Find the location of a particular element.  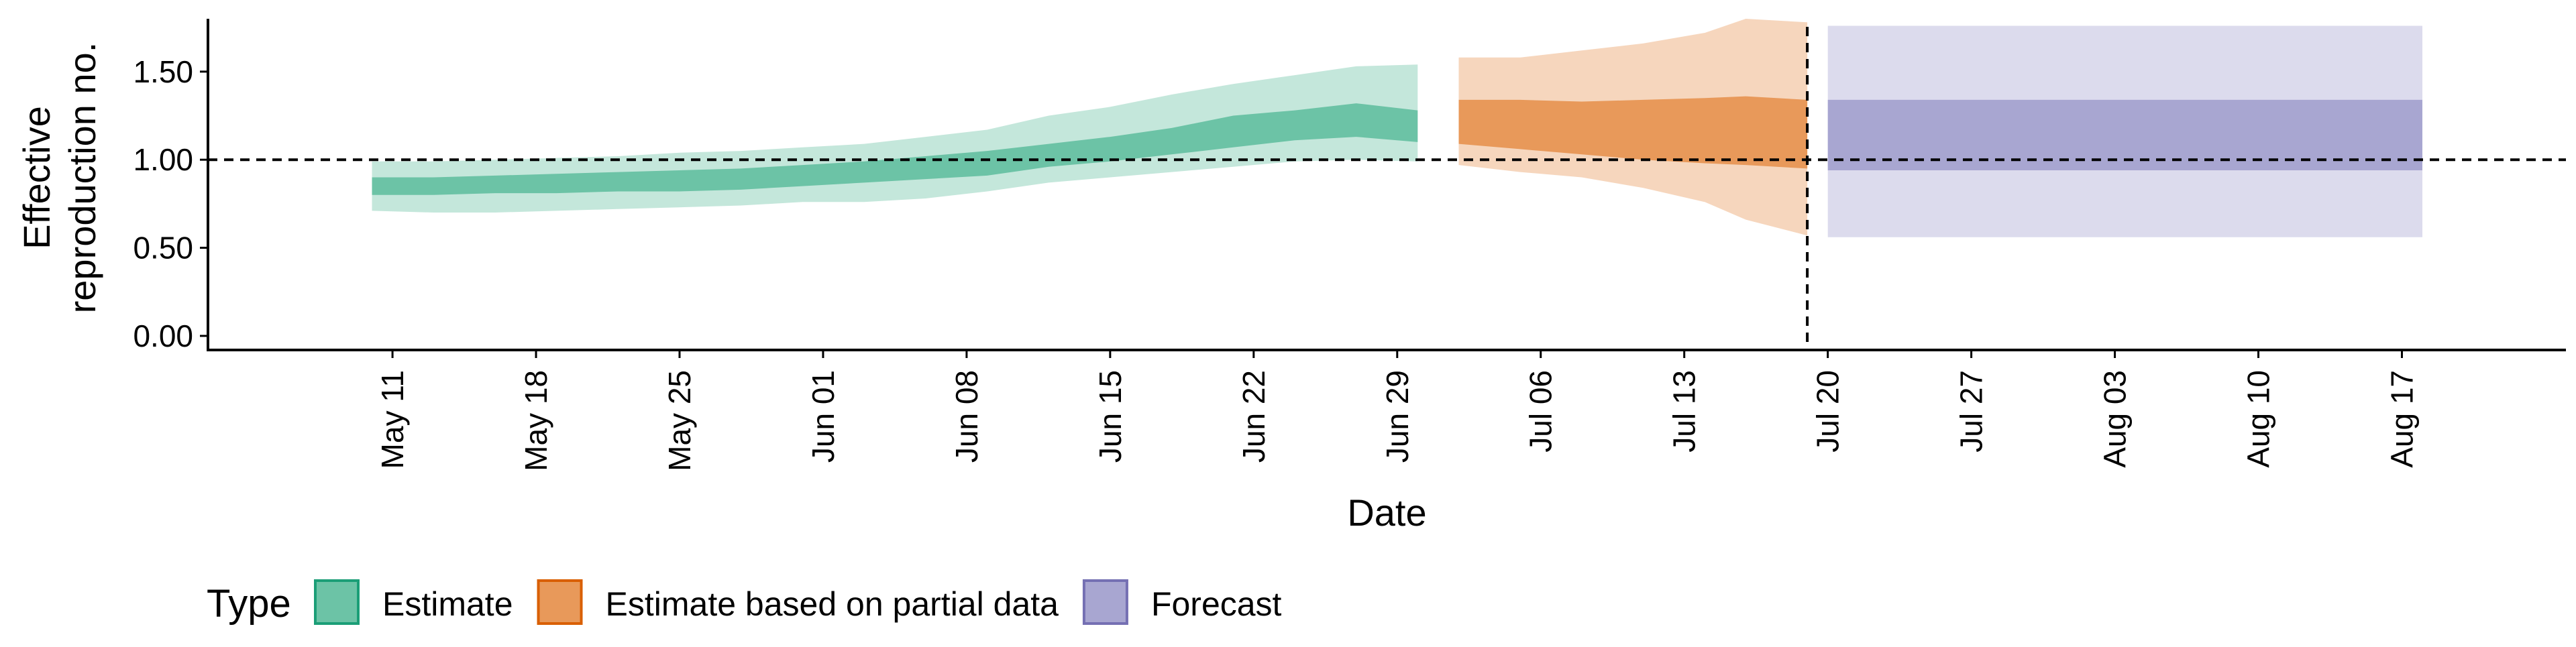

x-tick-label: Jun 01 is located at coordinates (823, 417).